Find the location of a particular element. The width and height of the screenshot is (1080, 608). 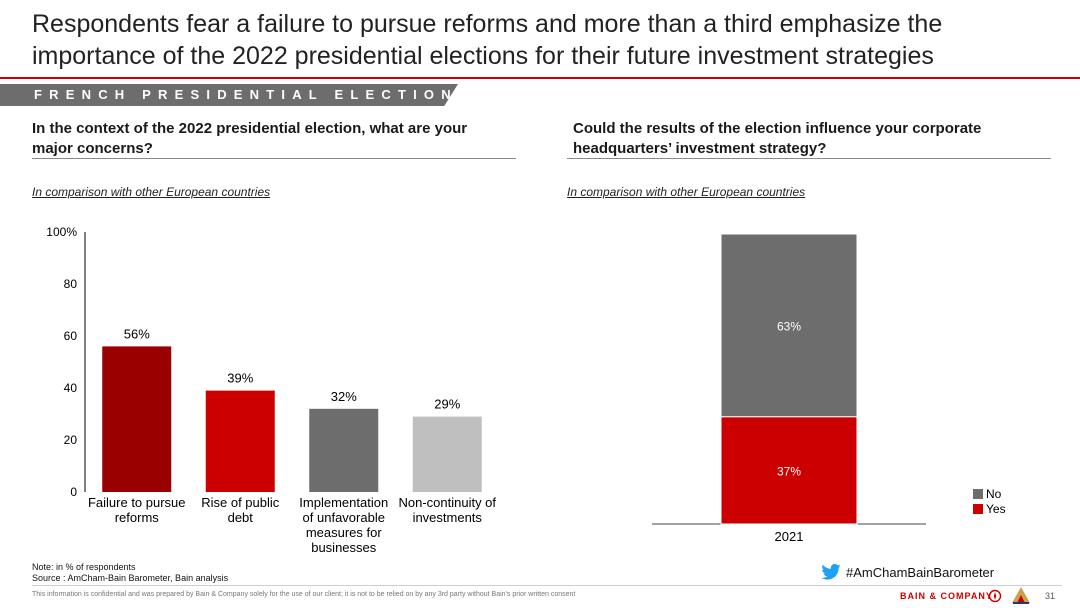

y-tick-label: 80 is located at coordinates (71, 284).